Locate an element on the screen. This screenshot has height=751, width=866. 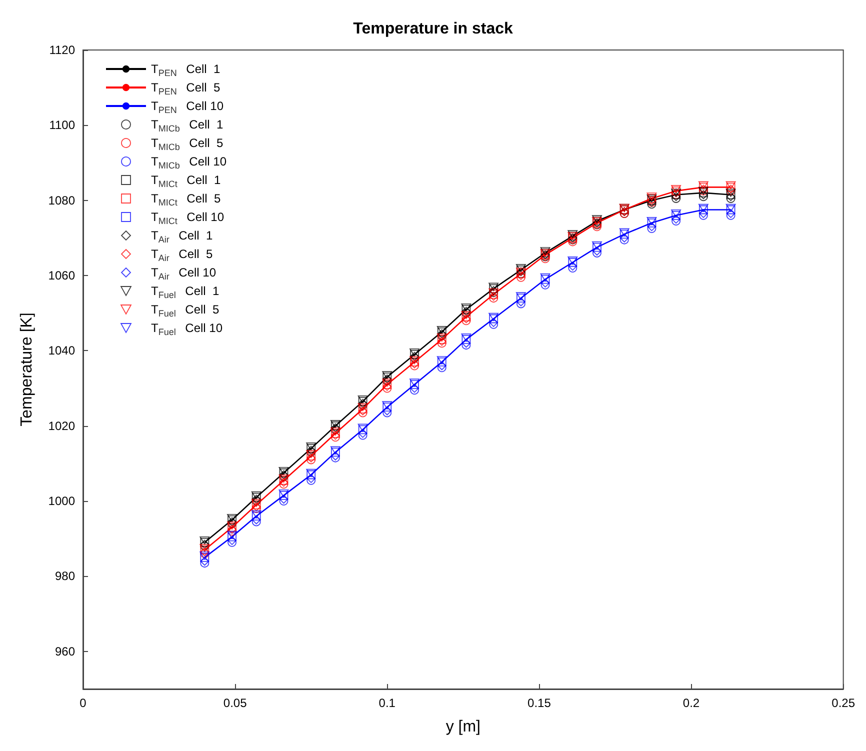
y-tick-label: 1000 is located at coordinates (62, 501).